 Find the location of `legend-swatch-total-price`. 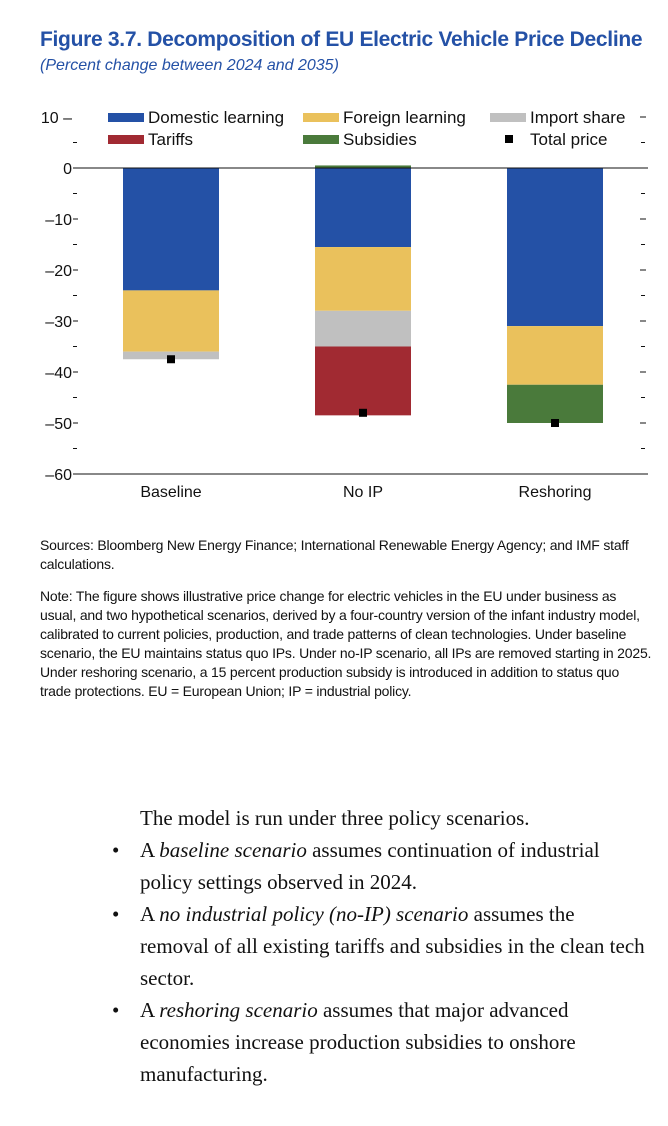

legend-swatch-total-price is located at coordinates (509, 139).